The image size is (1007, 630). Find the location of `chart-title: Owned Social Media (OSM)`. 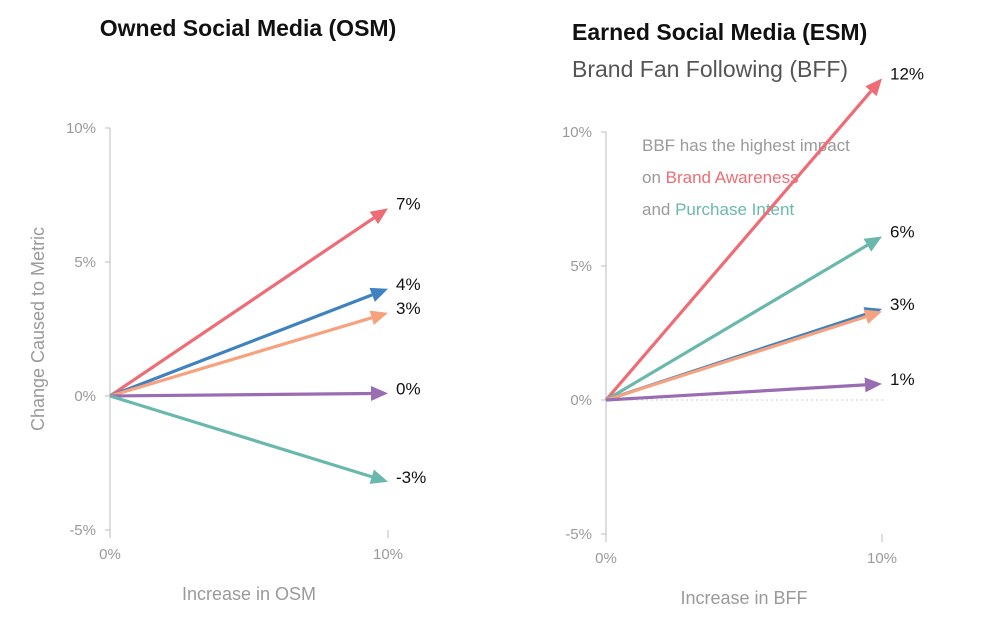

chart-title: Owned Social Media (OSM) is located at coordinates (248, 28).